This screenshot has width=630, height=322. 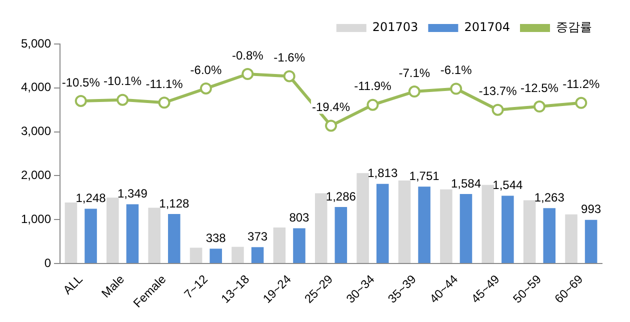 What do you see at coordinates (581, 84) in the screenshot?
I see `data-label: -11.2%` at bounding box center [581, 84].